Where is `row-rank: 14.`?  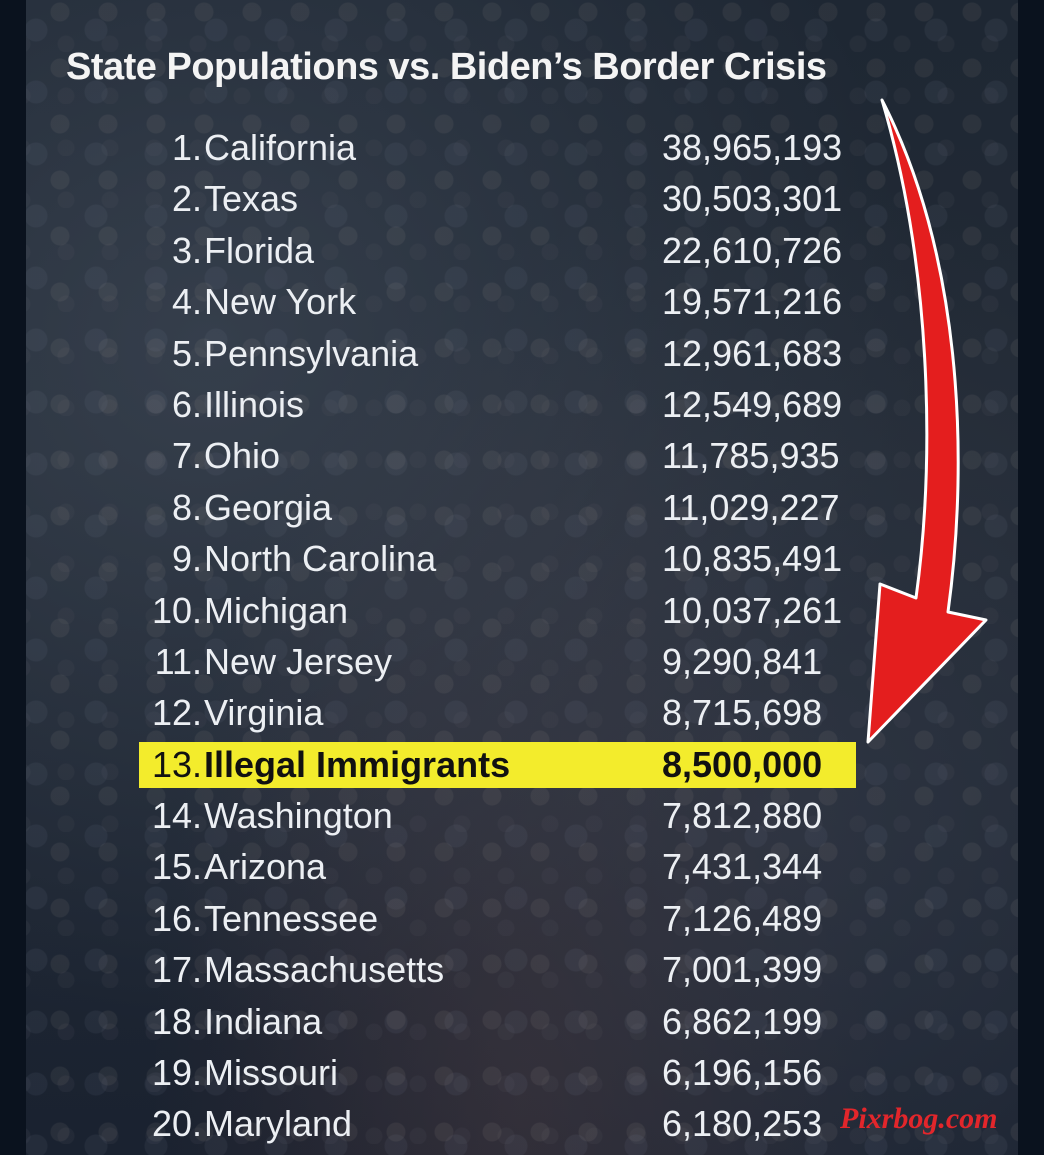 row-rank: 14. is located at coordinates (176, 816).